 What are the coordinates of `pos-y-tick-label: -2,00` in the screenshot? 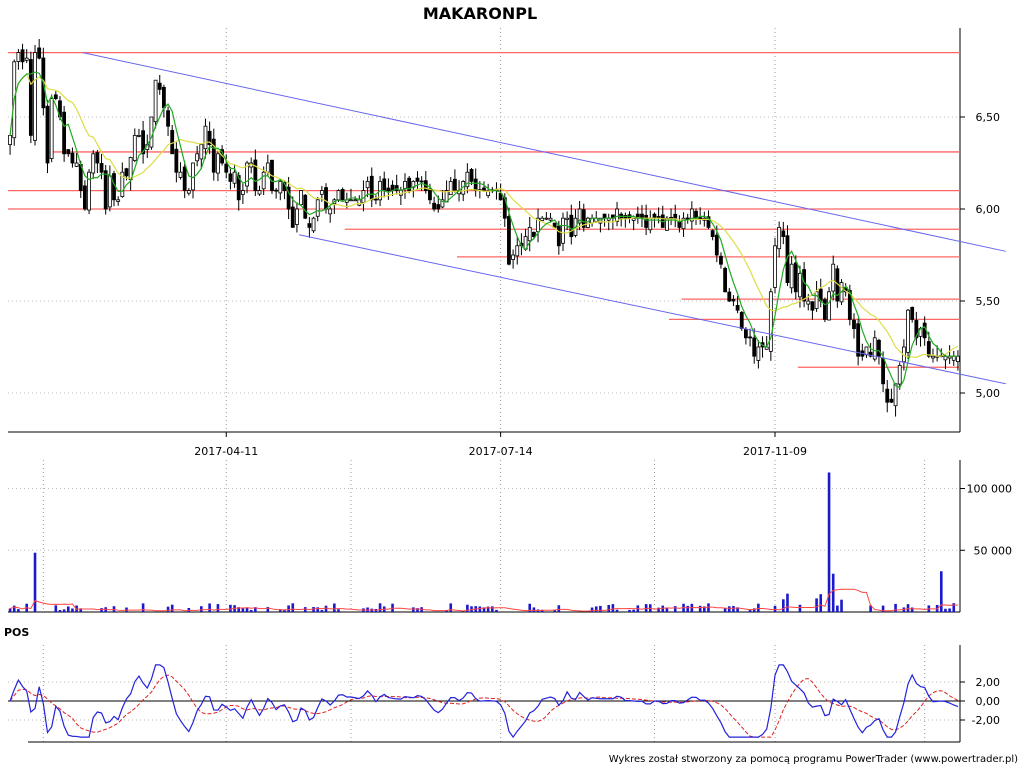 It's located at (986, 720).